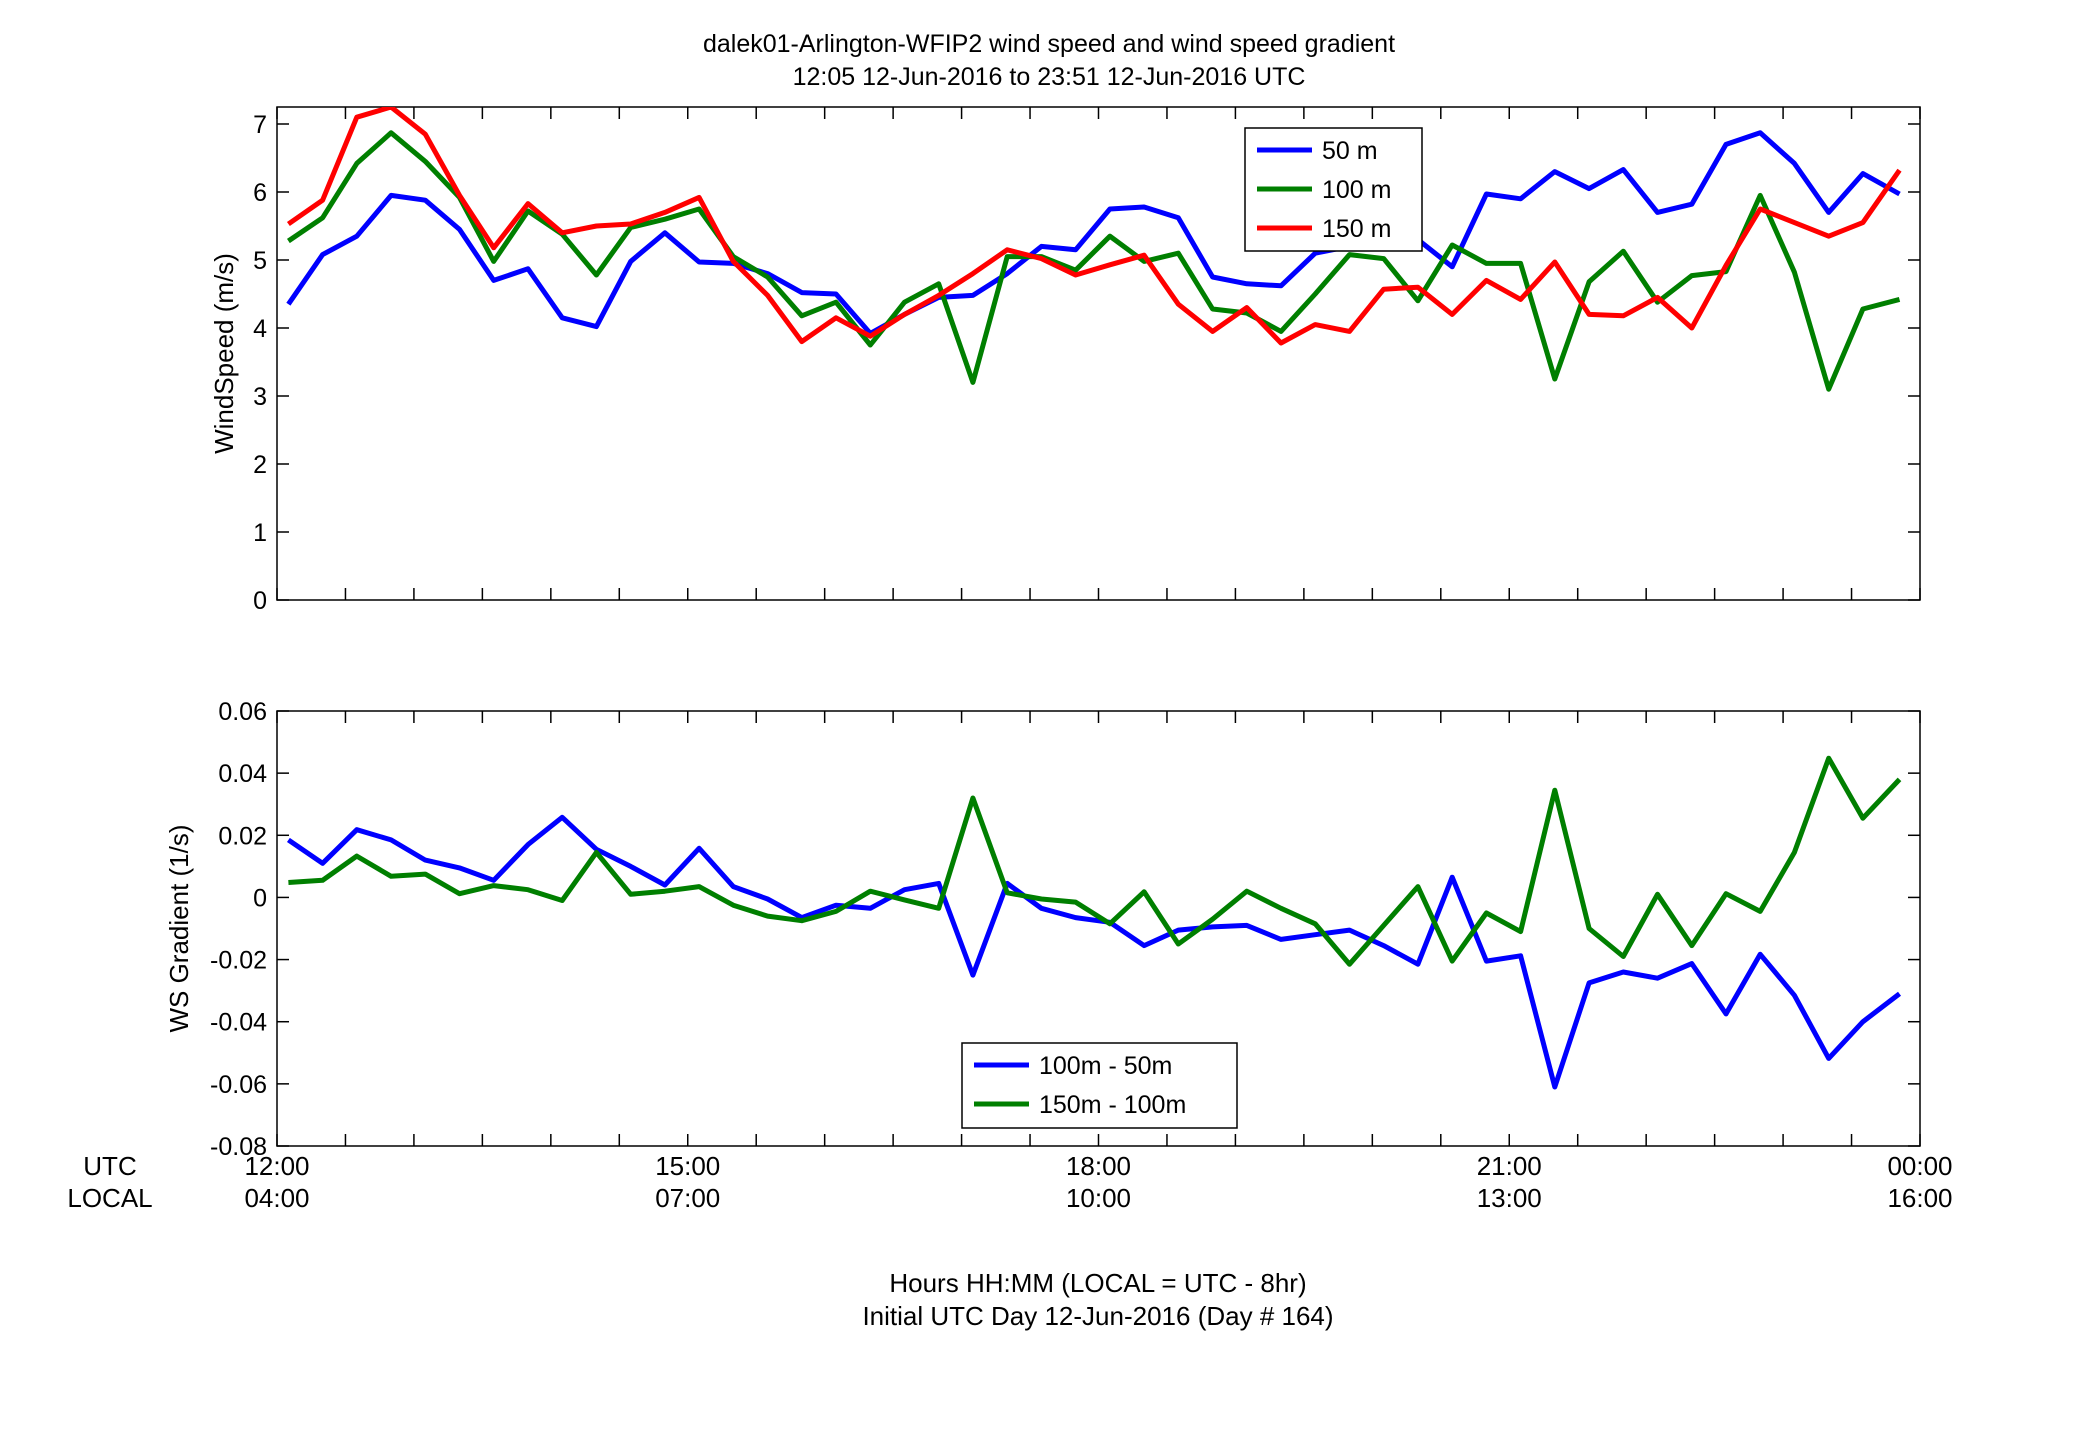 Image resolution: width=2098 pixels, height=1430 pixels. I want to click on y-tick-label: 2, so click(260, 465).